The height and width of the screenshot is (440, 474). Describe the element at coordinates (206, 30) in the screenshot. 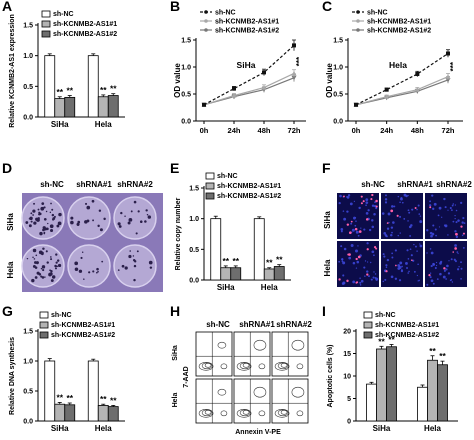

I see `legend-marker` at that location.